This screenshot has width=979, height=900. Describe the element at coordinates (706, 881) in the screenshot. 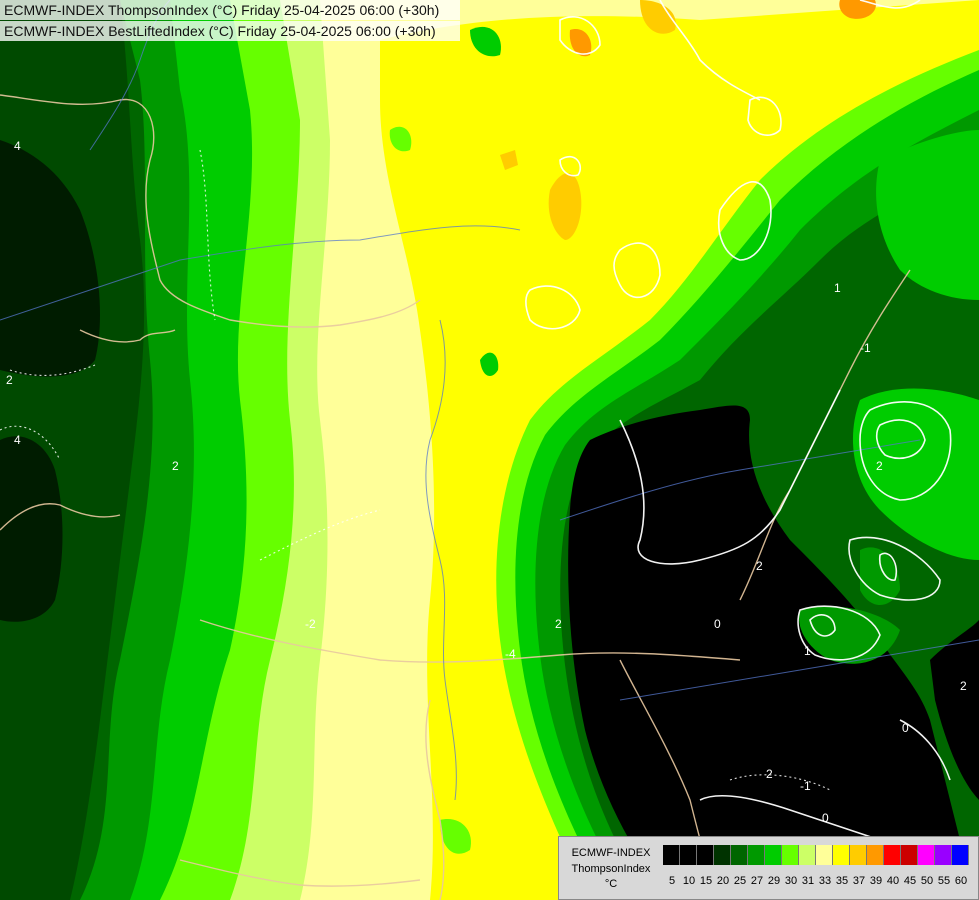

I see `legend-tick-label: 15` at that location.